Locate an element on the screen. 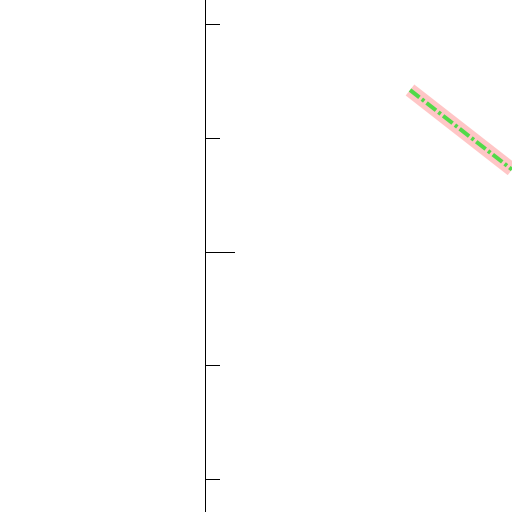 This screenshot has width=512, height=512. y-axis-group is located at coordinates (220, 256).